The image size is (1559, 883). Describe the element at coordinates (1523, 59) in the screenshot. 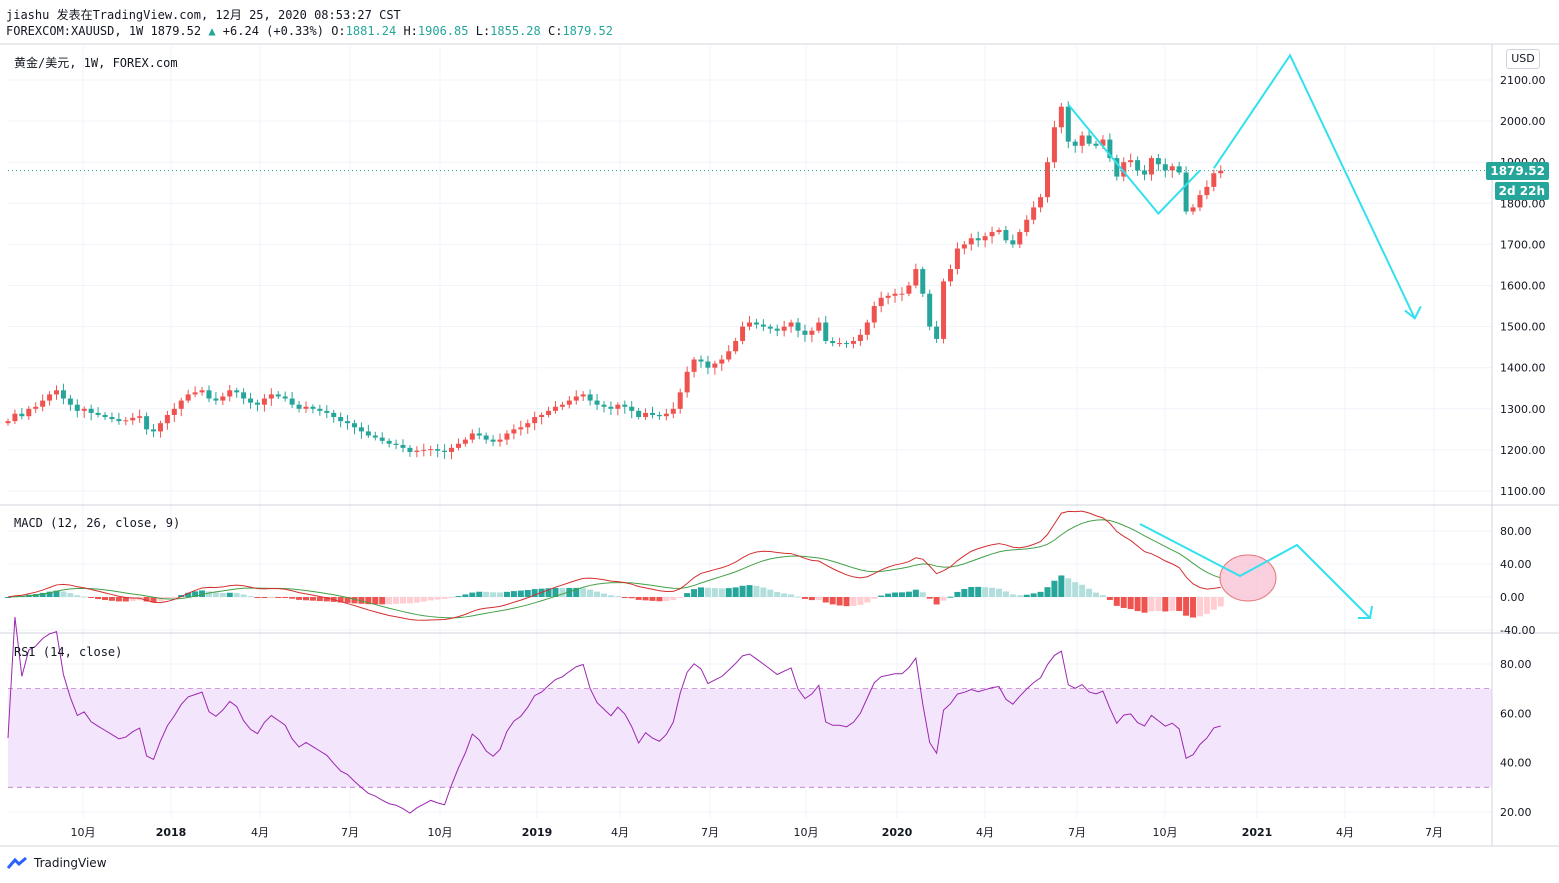

I see `currency-button: USD` at that location.